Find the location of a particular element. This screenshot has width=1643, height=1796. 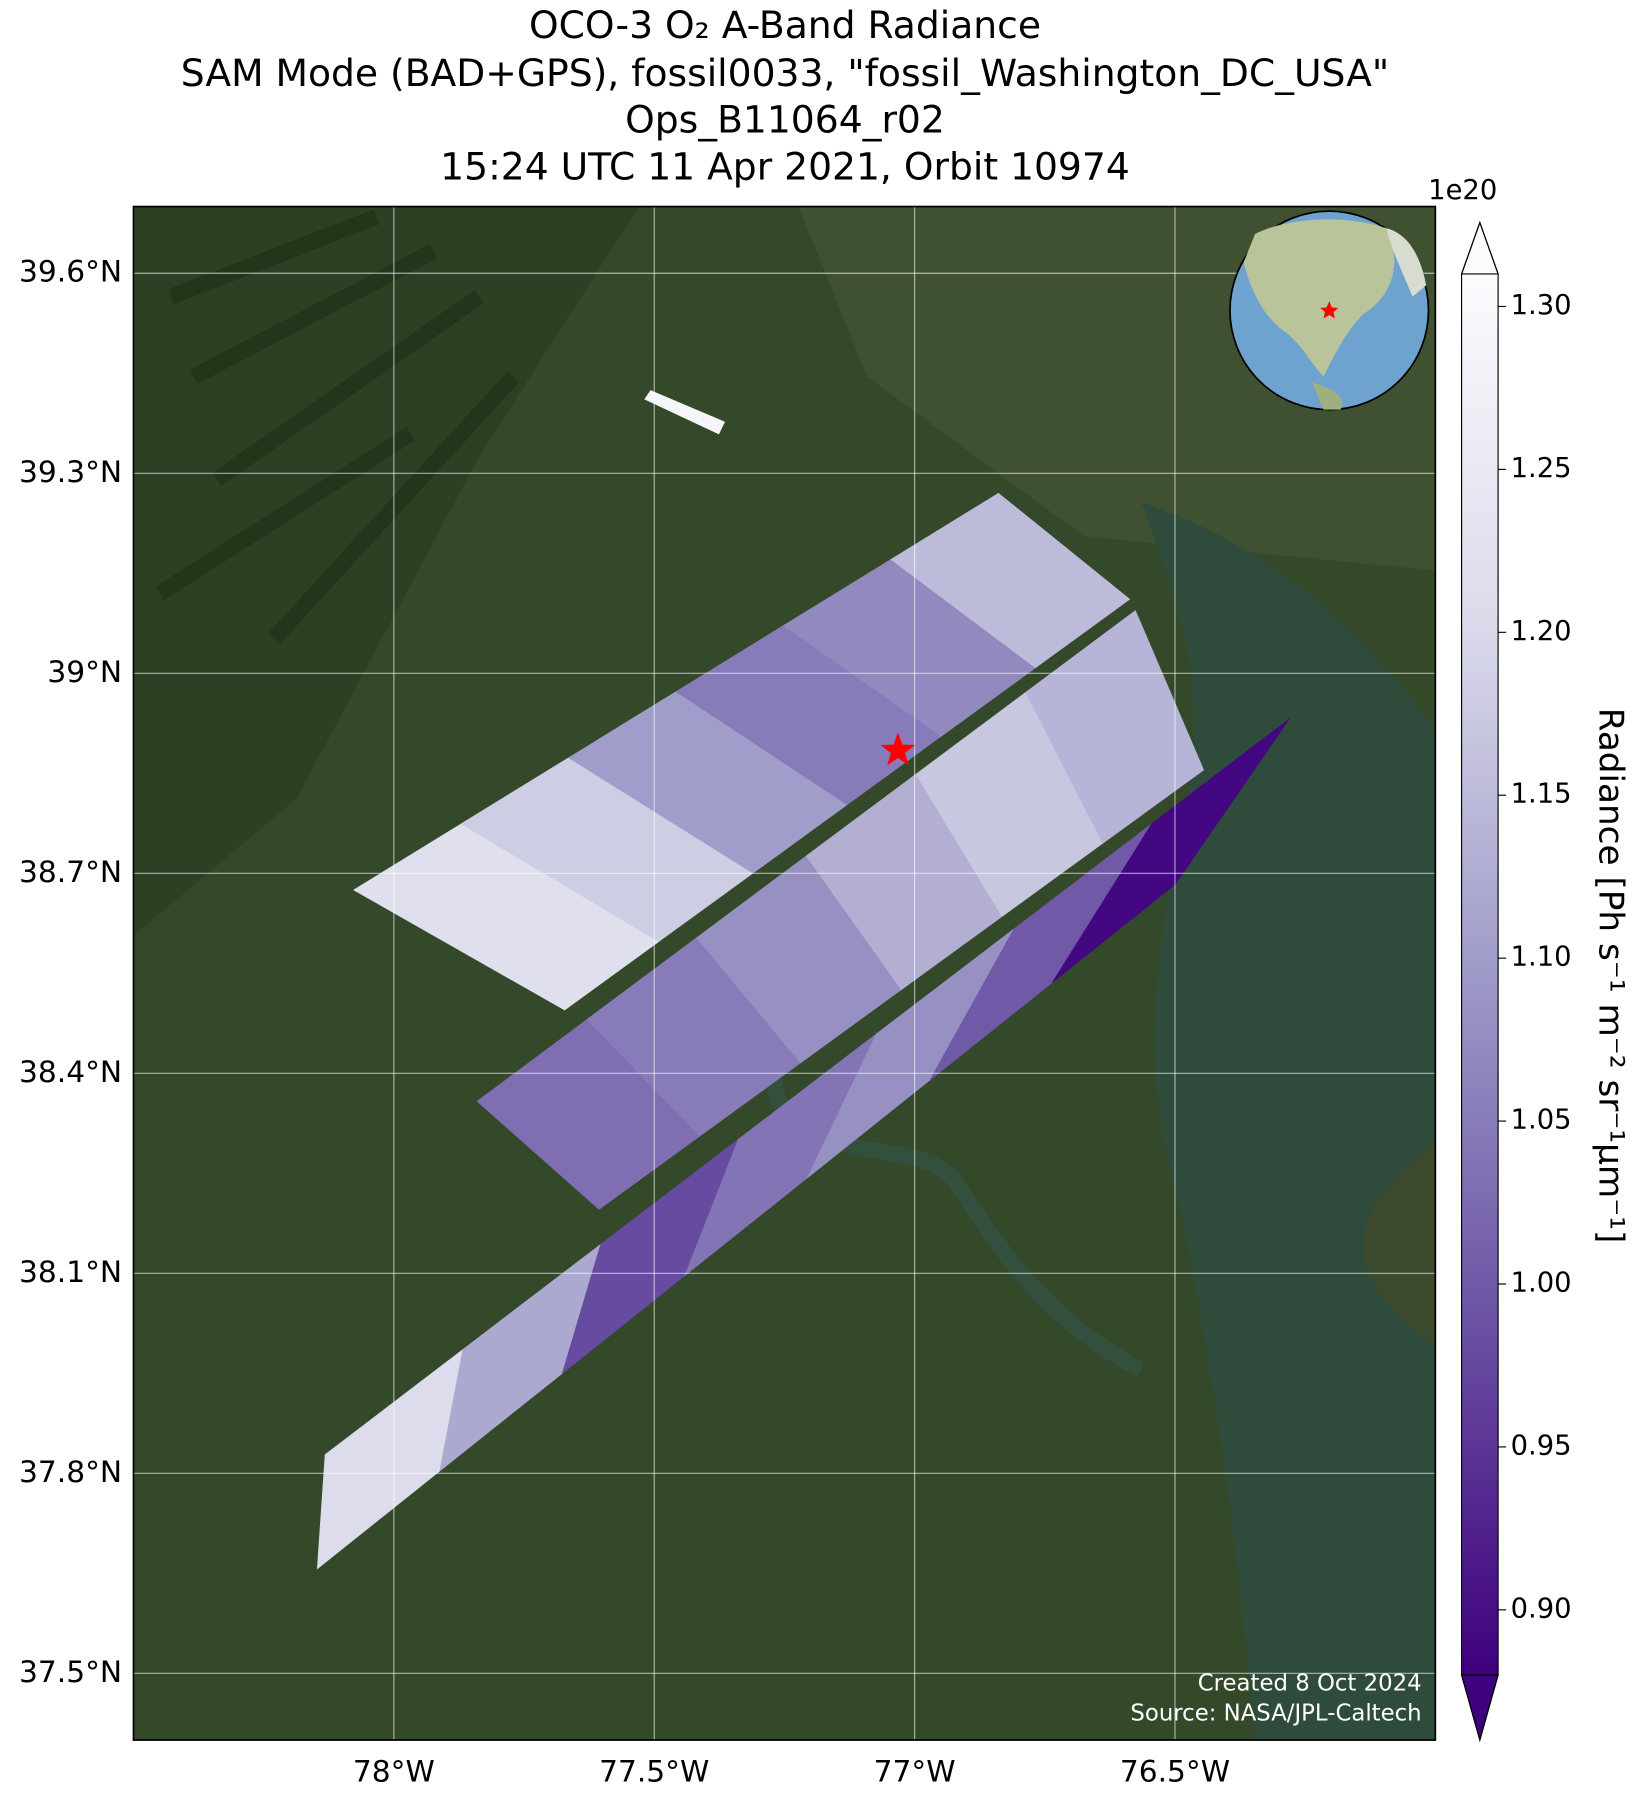

y-tick-label: 38.4°N is located at coordinates (70, 1071).